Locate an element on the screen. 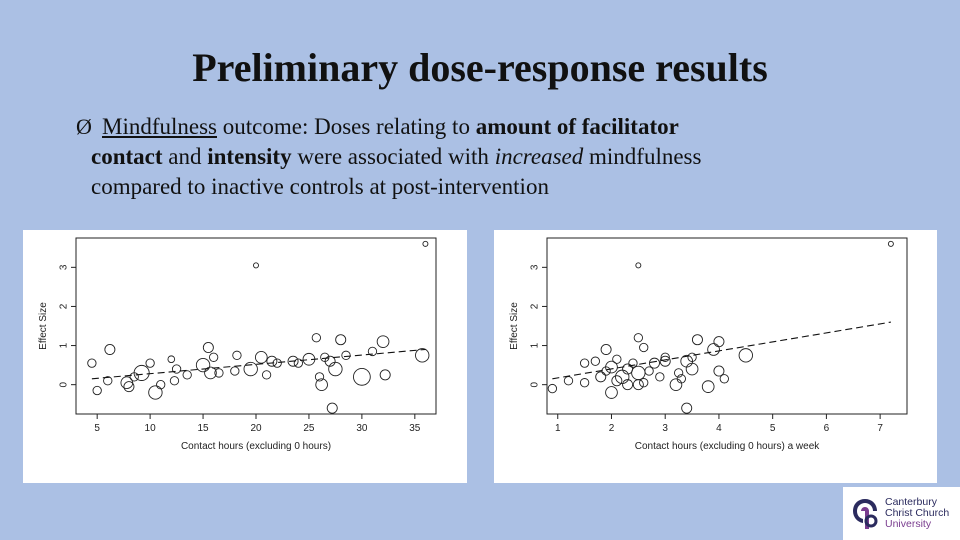  y-tick-label: 1 is located at coordinates (64, 345).